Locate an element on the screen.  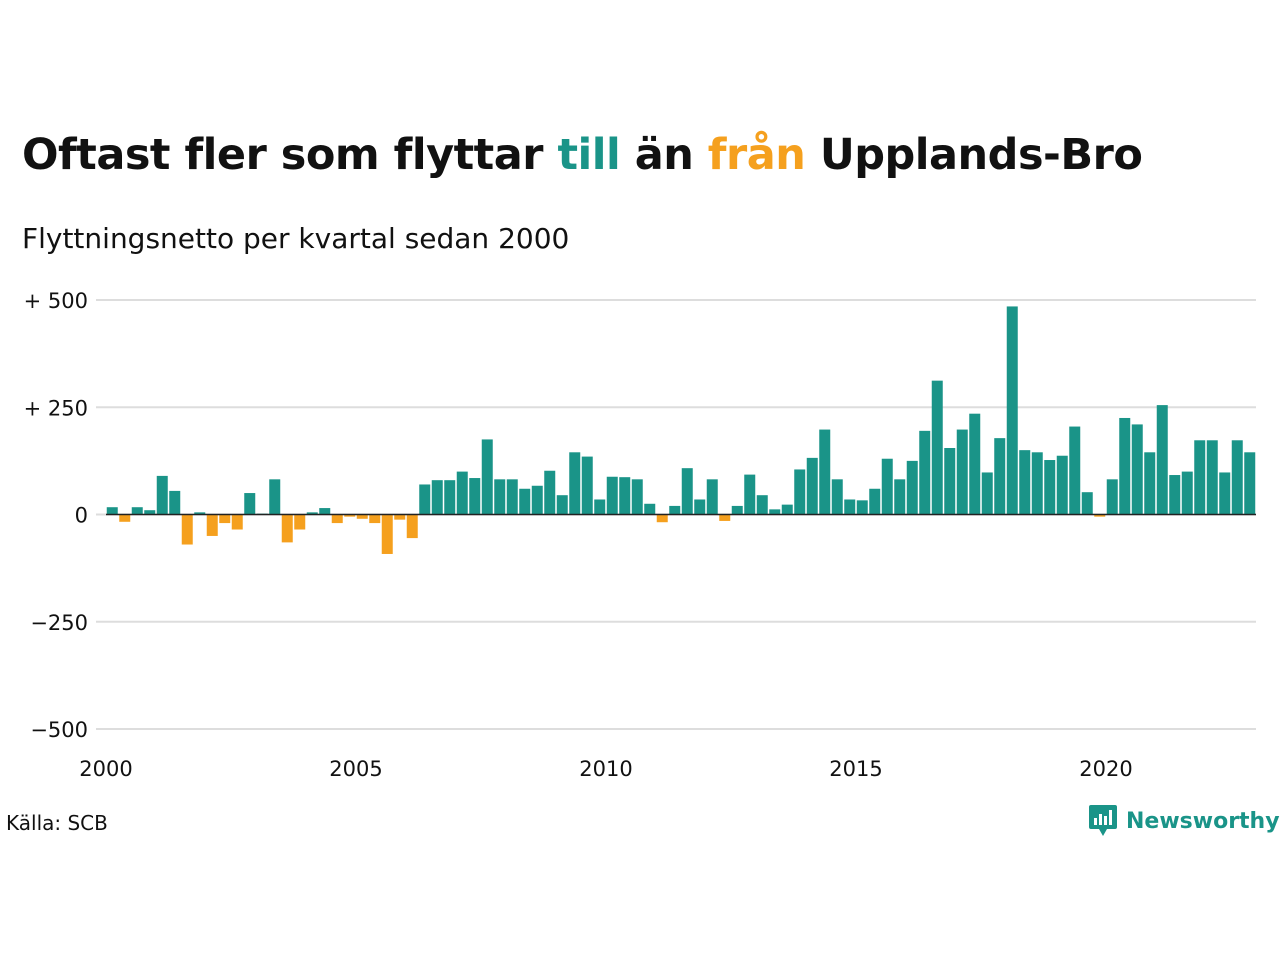
title-part-3: Upplands-Bro is located at coordinates (974, 155).